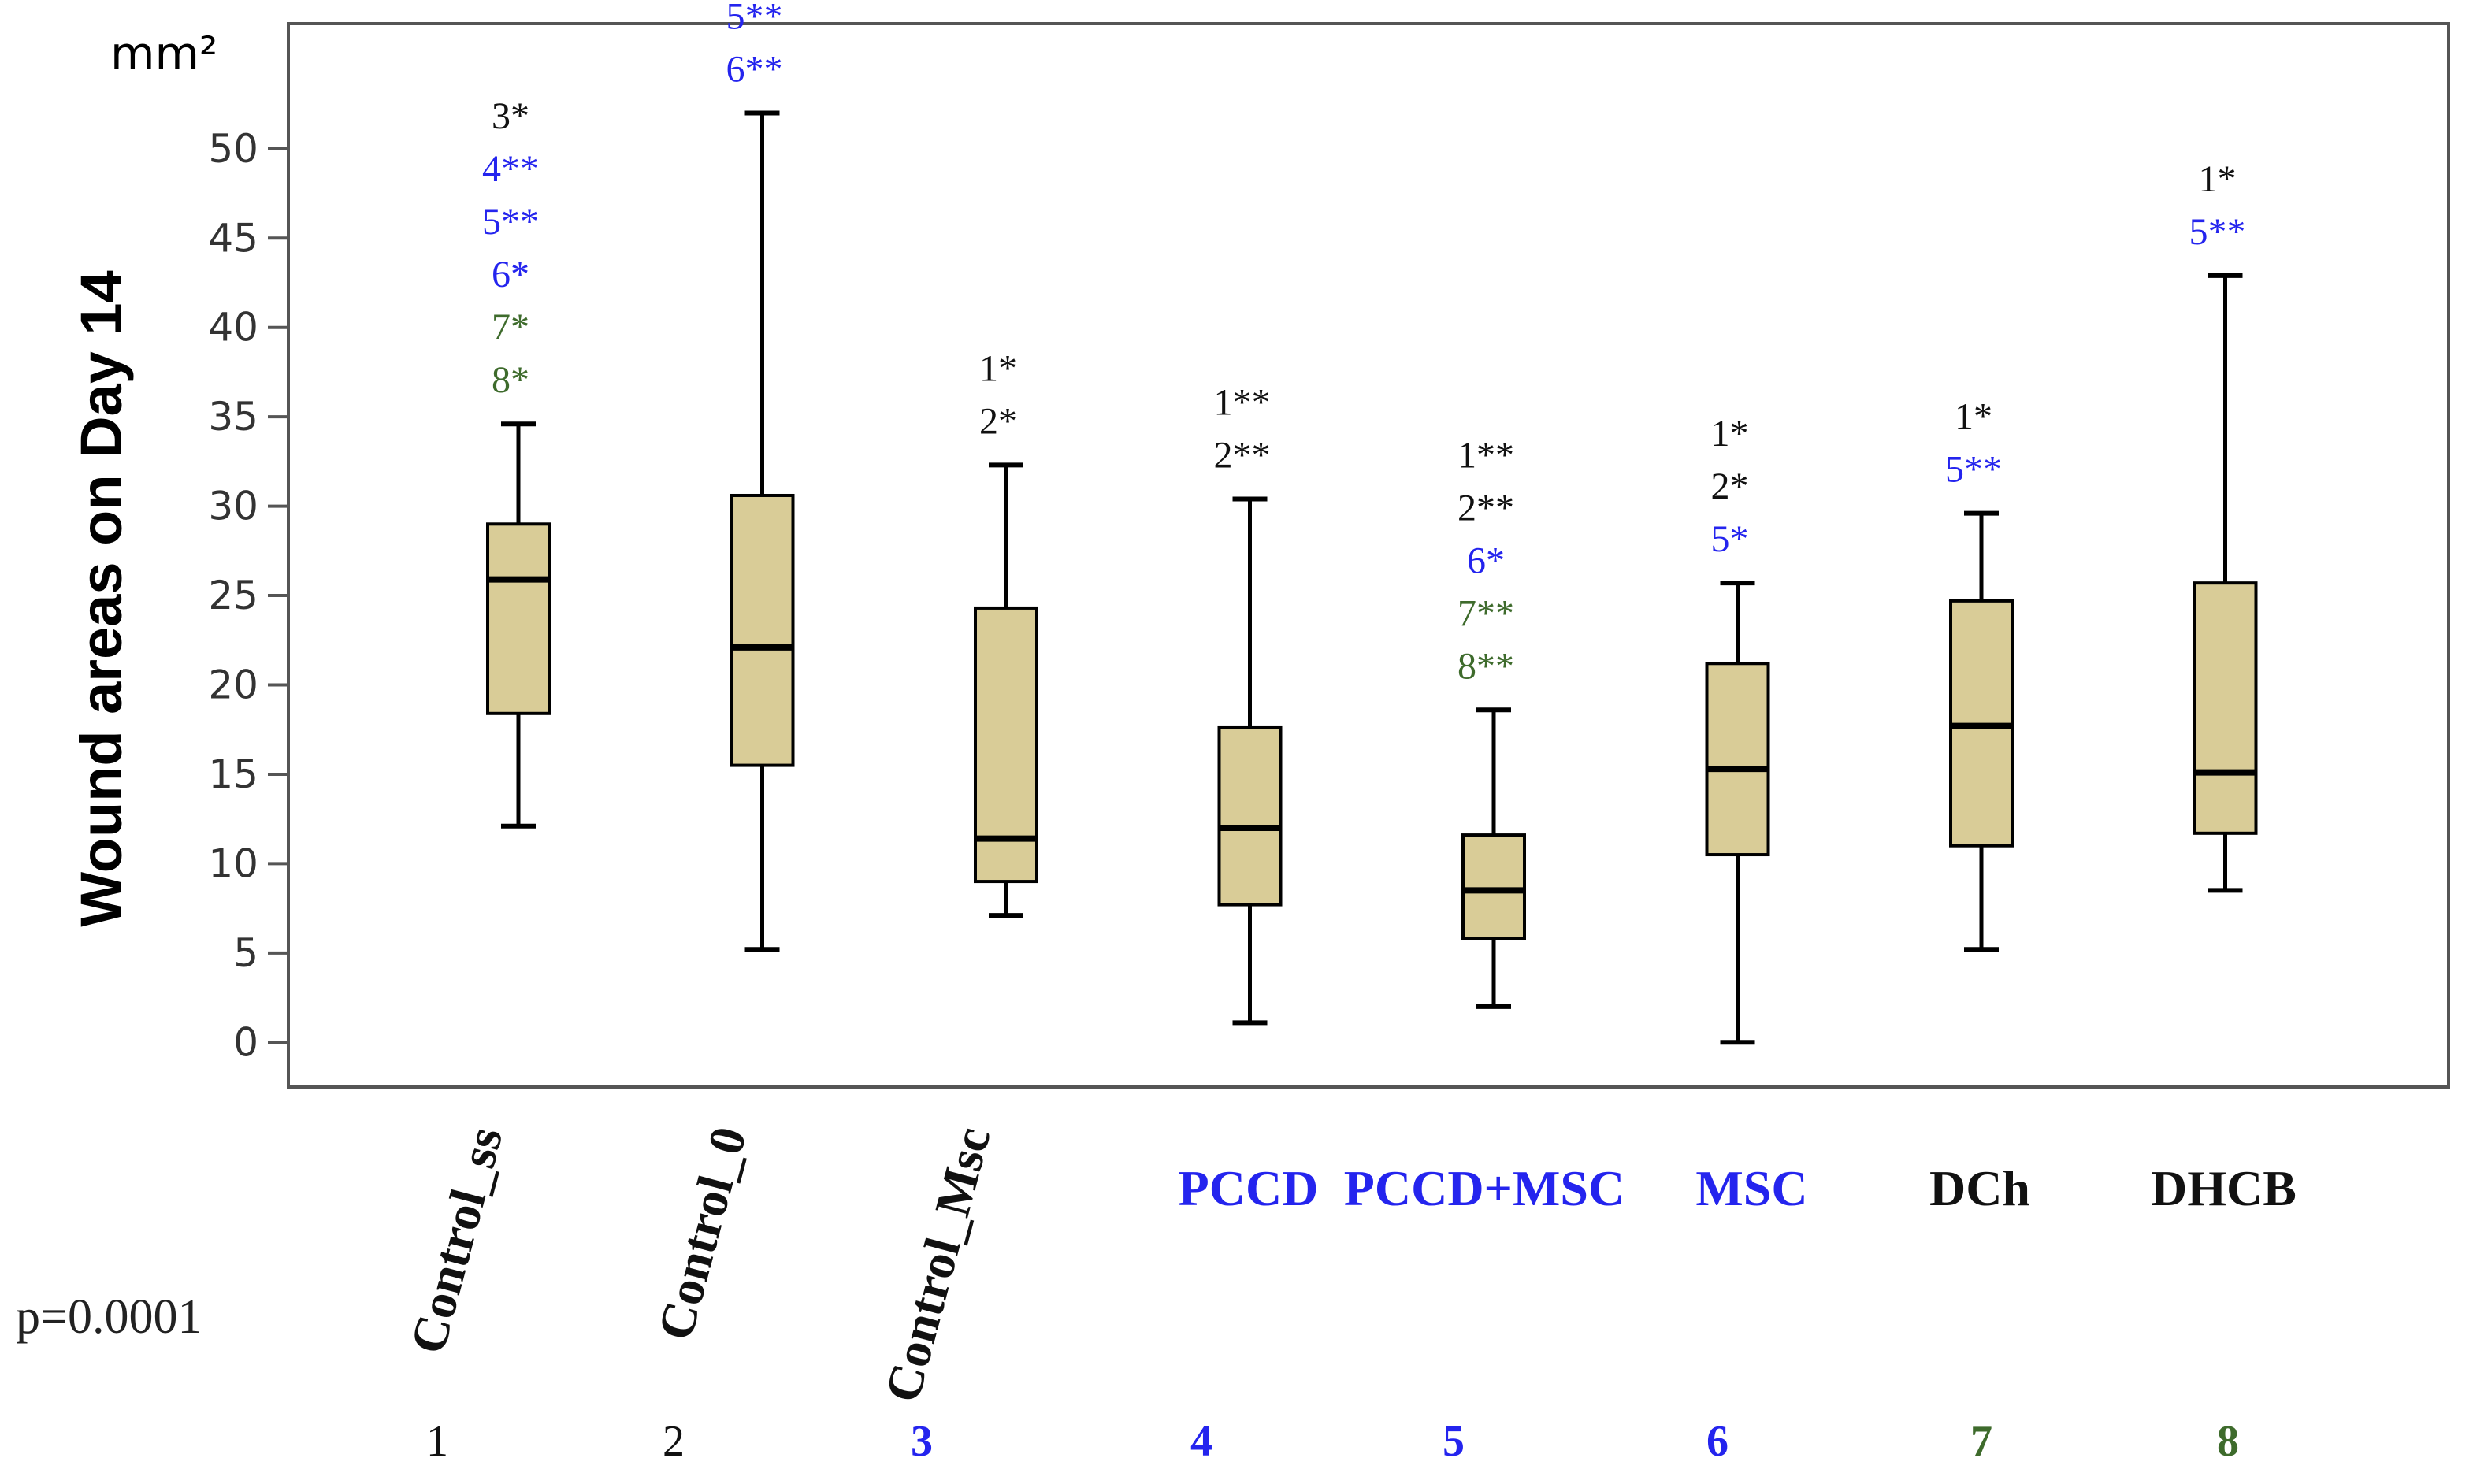  Describe the element at coordinates (1751, 1188) in the screenshot. I see `group-6-name-label: MSC` at that location.